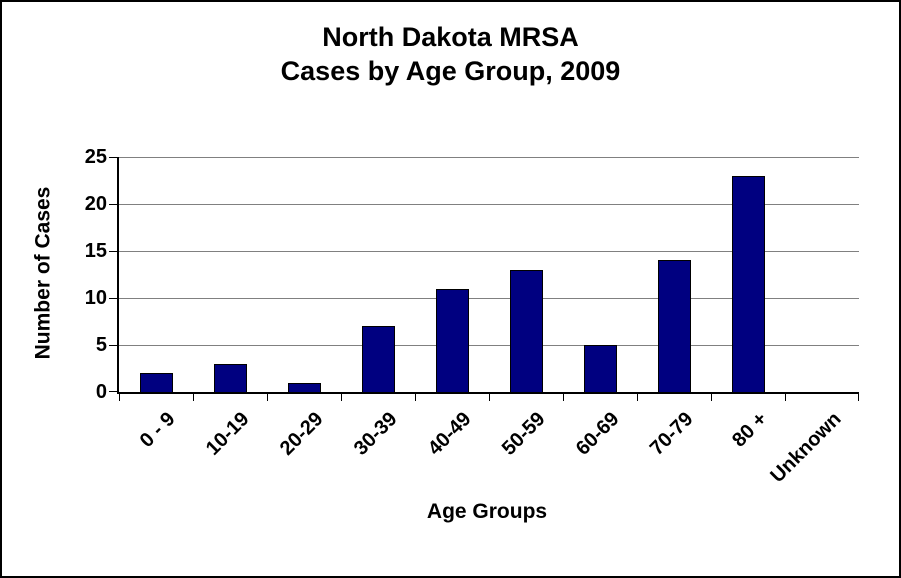 This screenshot has height=578, width=901. What do you see at coordinates (450, 37) in the screenshot?
I see `chart-title-line-1: North Dakota MRSA` at bounding box center [450, 37].